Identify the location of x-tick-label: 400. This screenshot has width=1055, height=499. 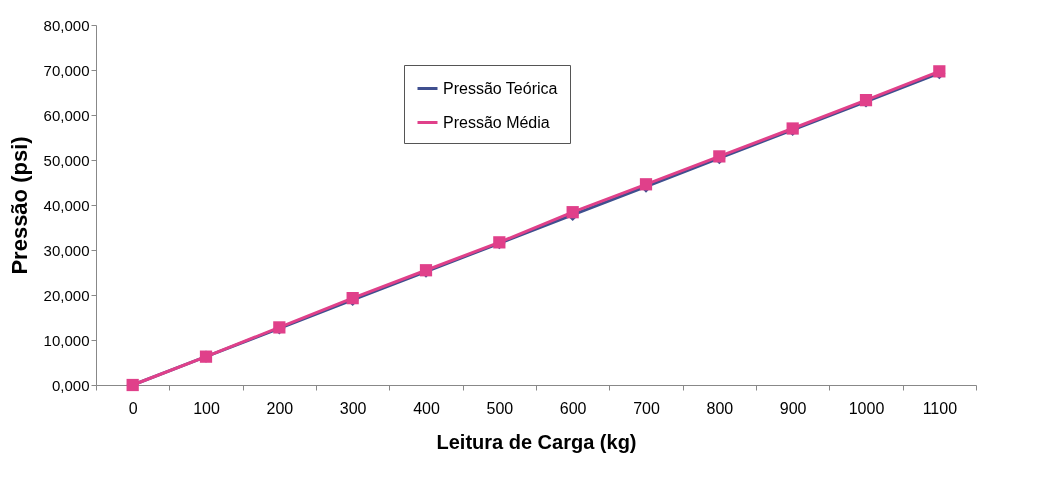
(426, 408).